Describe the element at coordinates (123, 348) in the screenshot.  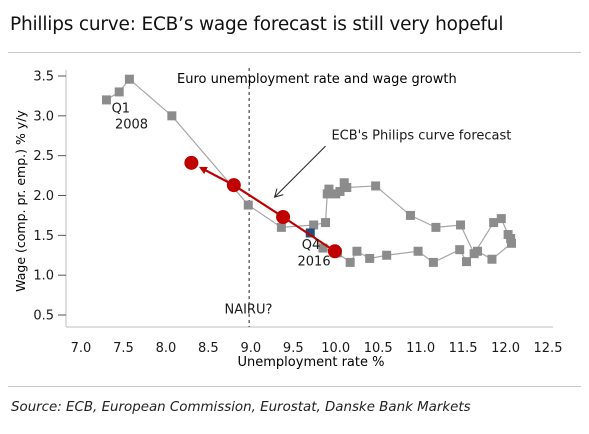
I see `x-tick-label: 7.5` at that location.